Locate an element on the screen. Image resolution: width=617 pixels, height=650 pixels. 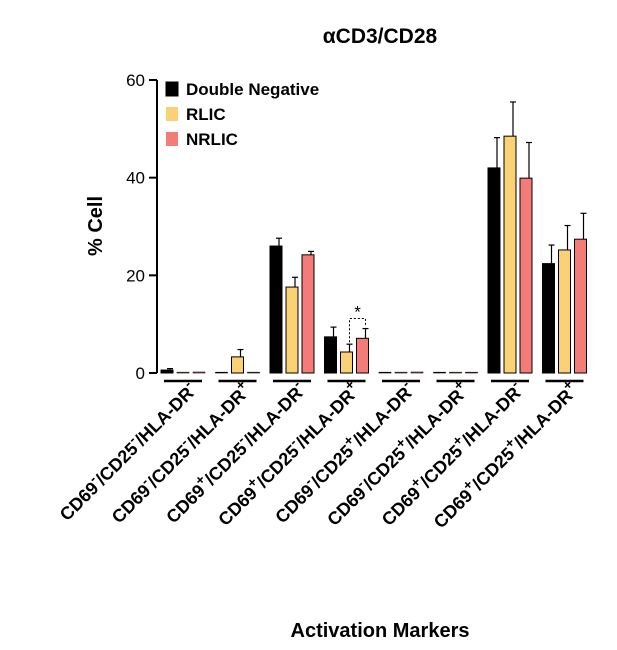
y-axis-title: % Cell is located at coordinates (96, 226).